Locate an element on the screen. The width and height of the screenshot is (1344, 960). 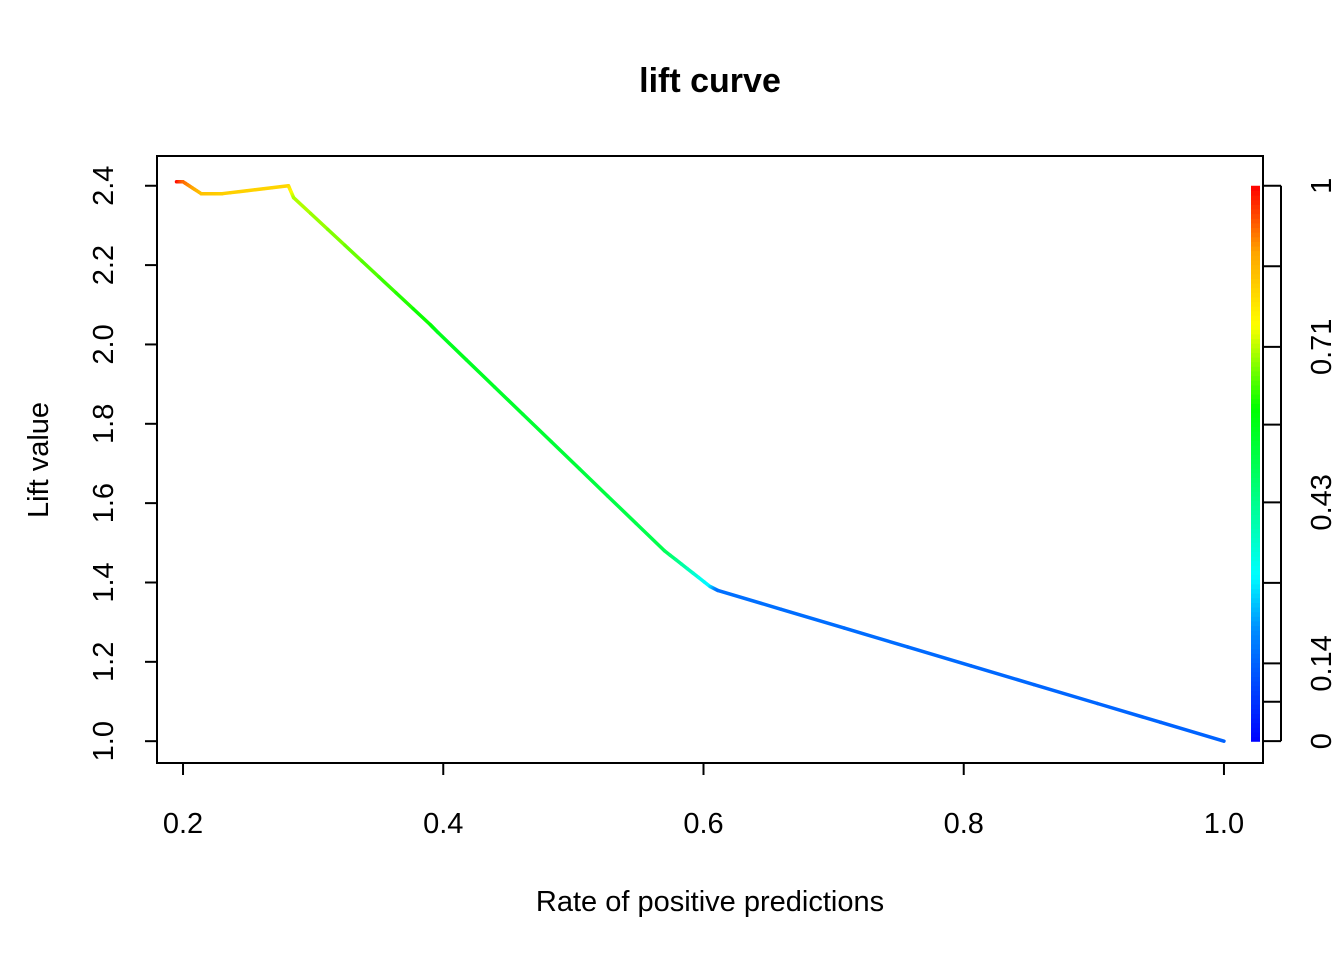
y-axis-title: Lift value is located at coordinates (39, 460).